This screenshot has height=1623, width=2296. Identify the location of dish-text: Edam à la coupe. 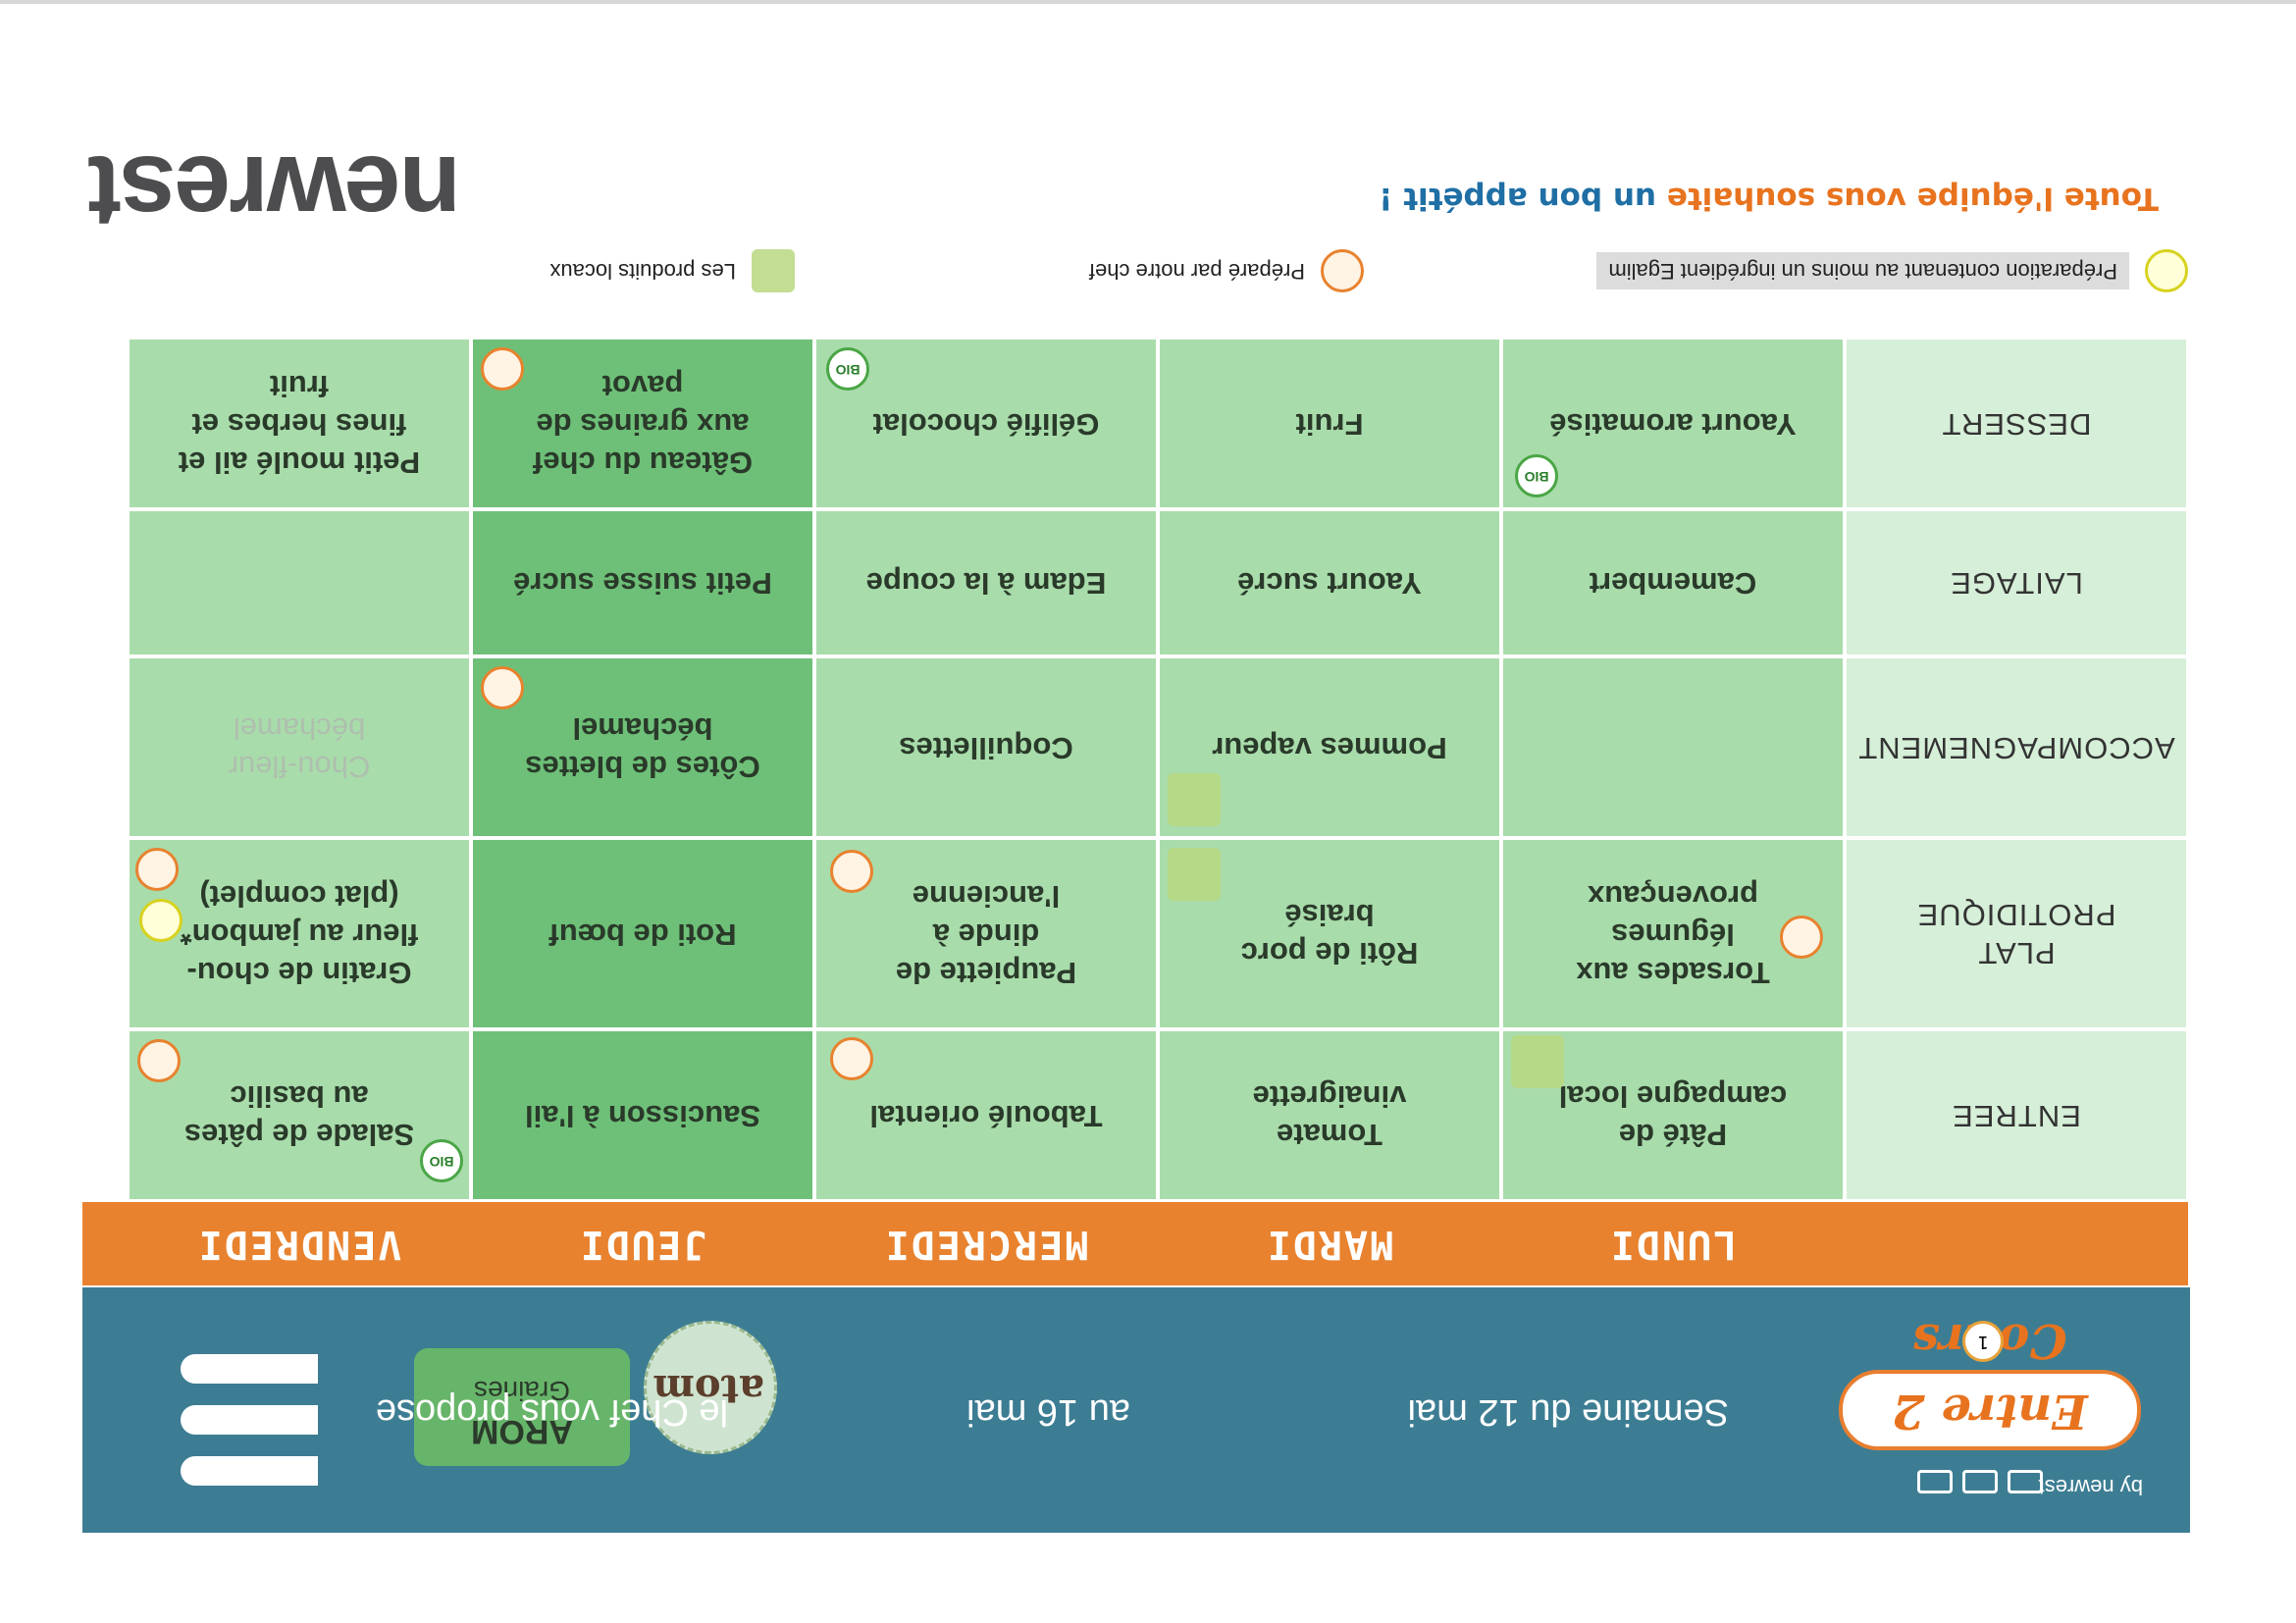
(986, 584).